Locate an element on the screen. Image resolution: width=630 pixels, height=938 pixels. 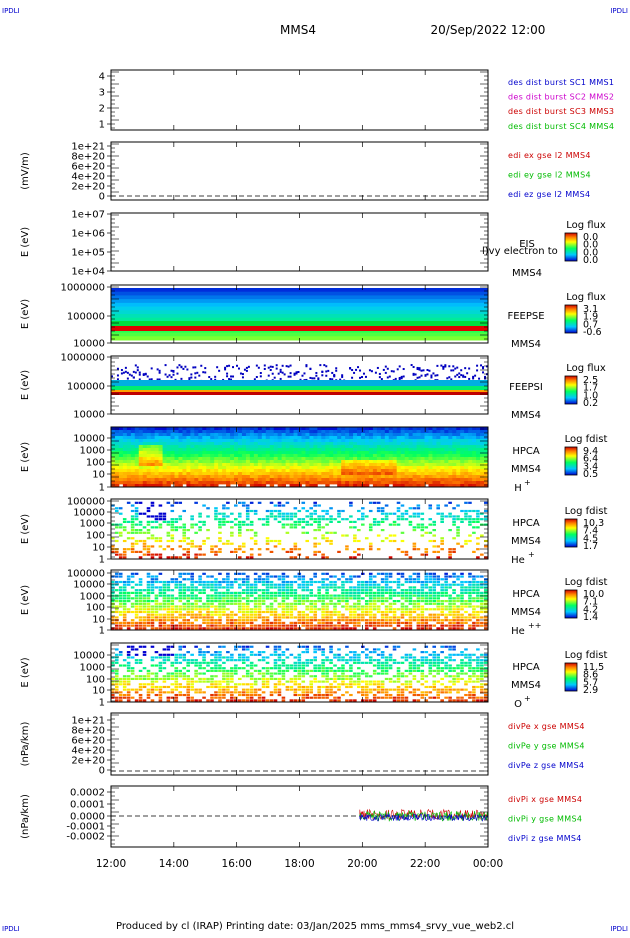
colorbar-title: Log flux is located at coordinates (586, 368).